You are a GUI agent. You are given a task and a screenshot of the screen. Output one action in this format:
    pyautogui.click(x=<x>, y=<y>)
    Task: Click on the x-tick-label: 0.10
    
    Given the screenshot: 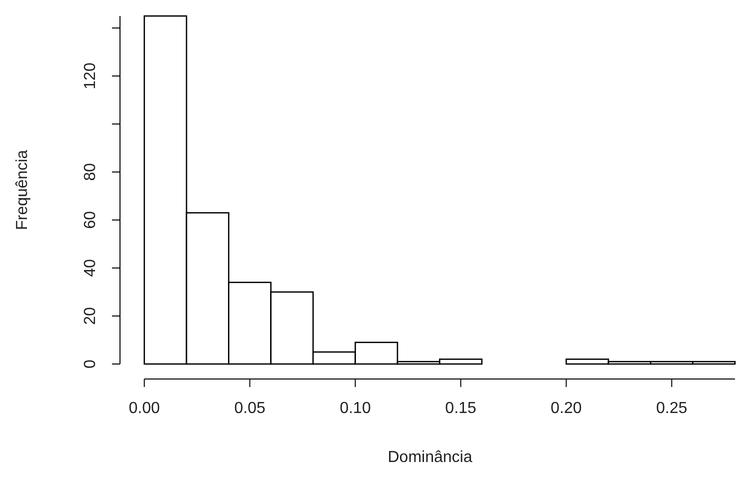 What is the action you would take?
    pyautogui.click(x=355, y=408)
    